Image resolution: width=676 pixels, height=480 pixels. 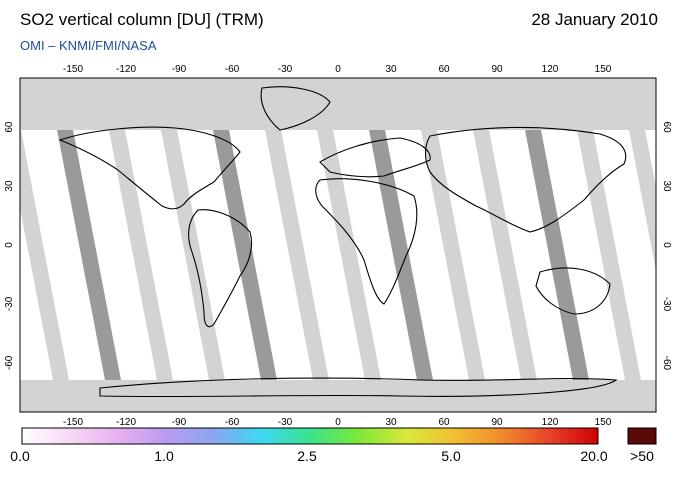 I want to click on africa-coast, so click(x=366, y=241).